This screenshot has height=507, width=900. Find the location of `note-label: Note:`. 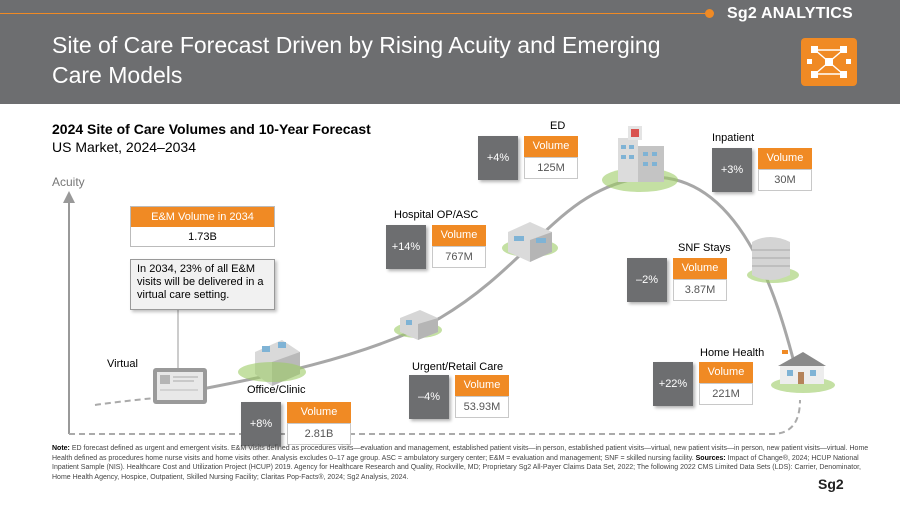

note-label: Note: is located at coordinates (61, 448).